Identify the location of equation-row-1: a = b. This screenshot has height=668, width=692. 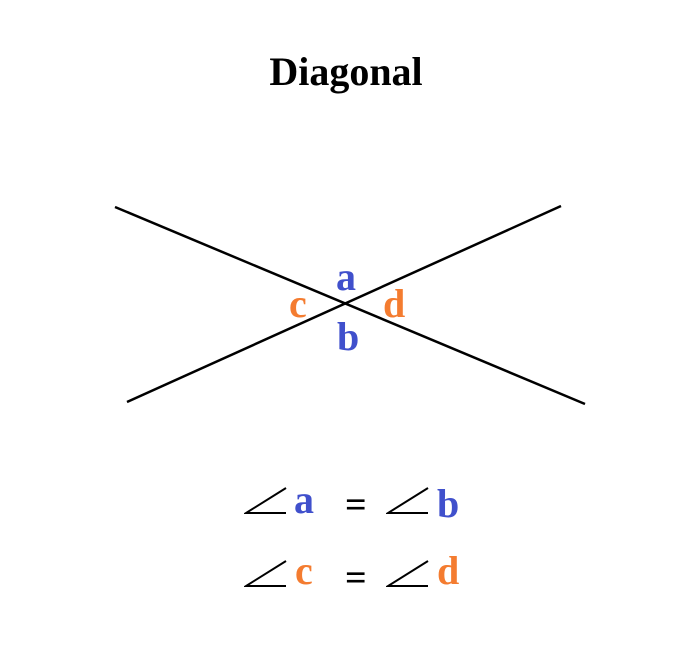
(346, 505).